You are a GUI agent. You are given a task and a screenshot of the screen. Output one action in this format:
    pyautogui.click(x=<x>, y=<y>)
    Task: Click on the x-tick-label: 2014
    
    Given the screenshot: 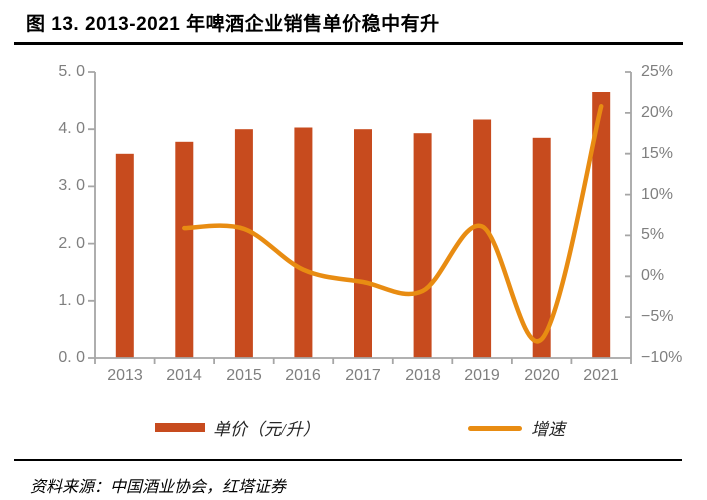 What is the action you would take?
    pyautogui.click(x=184, y=375)
    